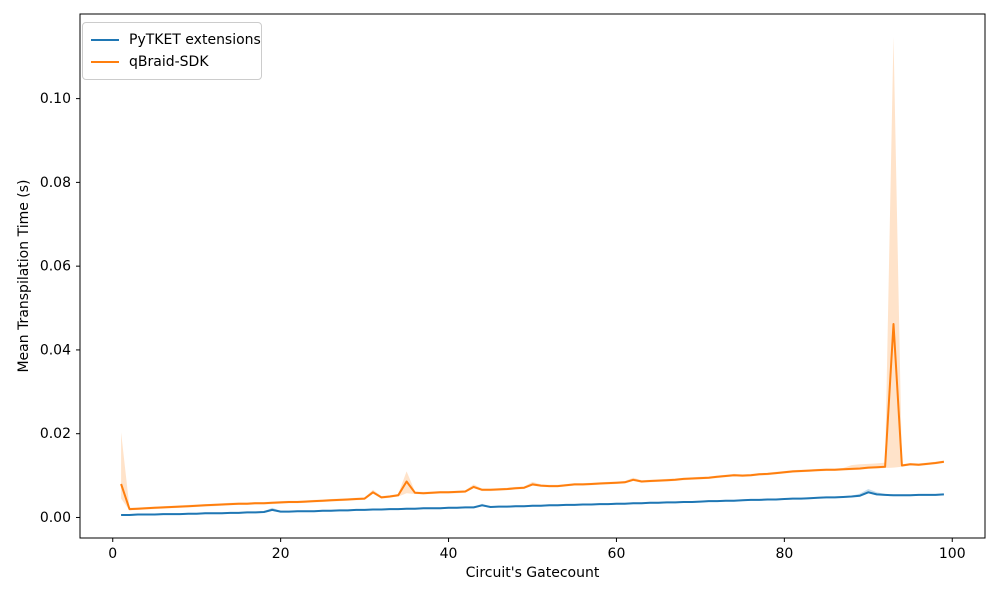  Describe the element at coordinates (112, 554) in the screenshot. I see `x-tick-label: 0` at that location.